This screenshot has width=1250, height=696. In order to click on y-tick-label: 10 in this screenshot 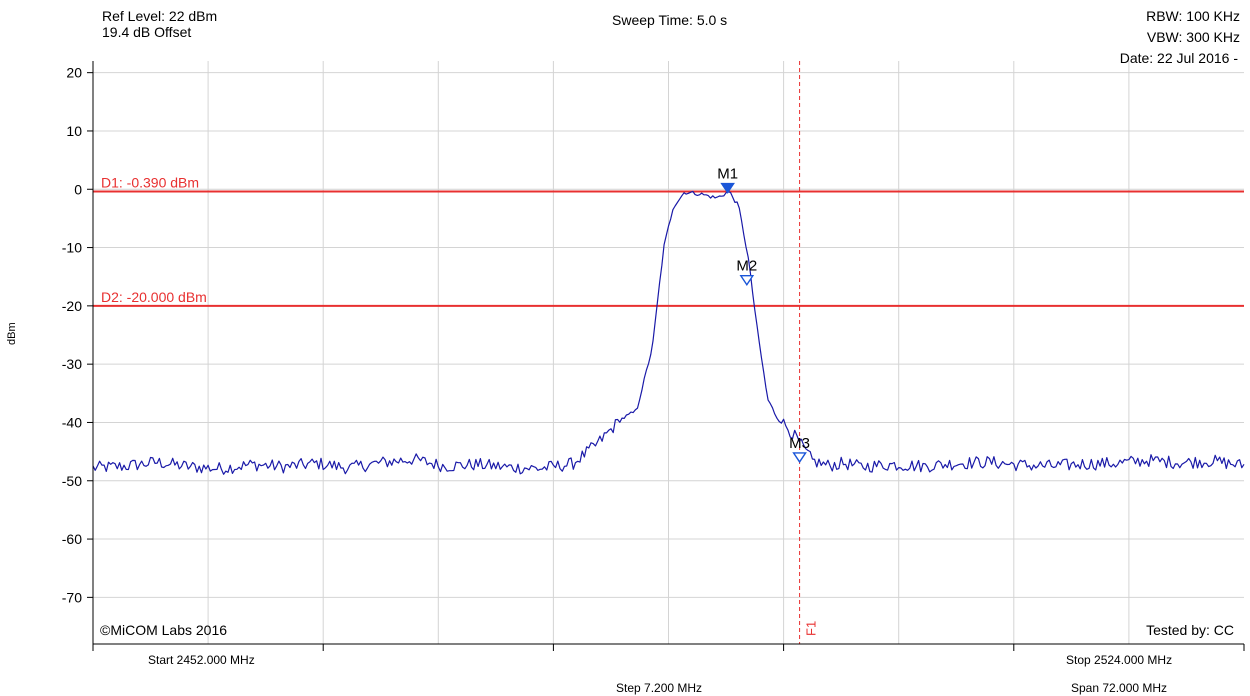, I will do `click(74, 131)`.